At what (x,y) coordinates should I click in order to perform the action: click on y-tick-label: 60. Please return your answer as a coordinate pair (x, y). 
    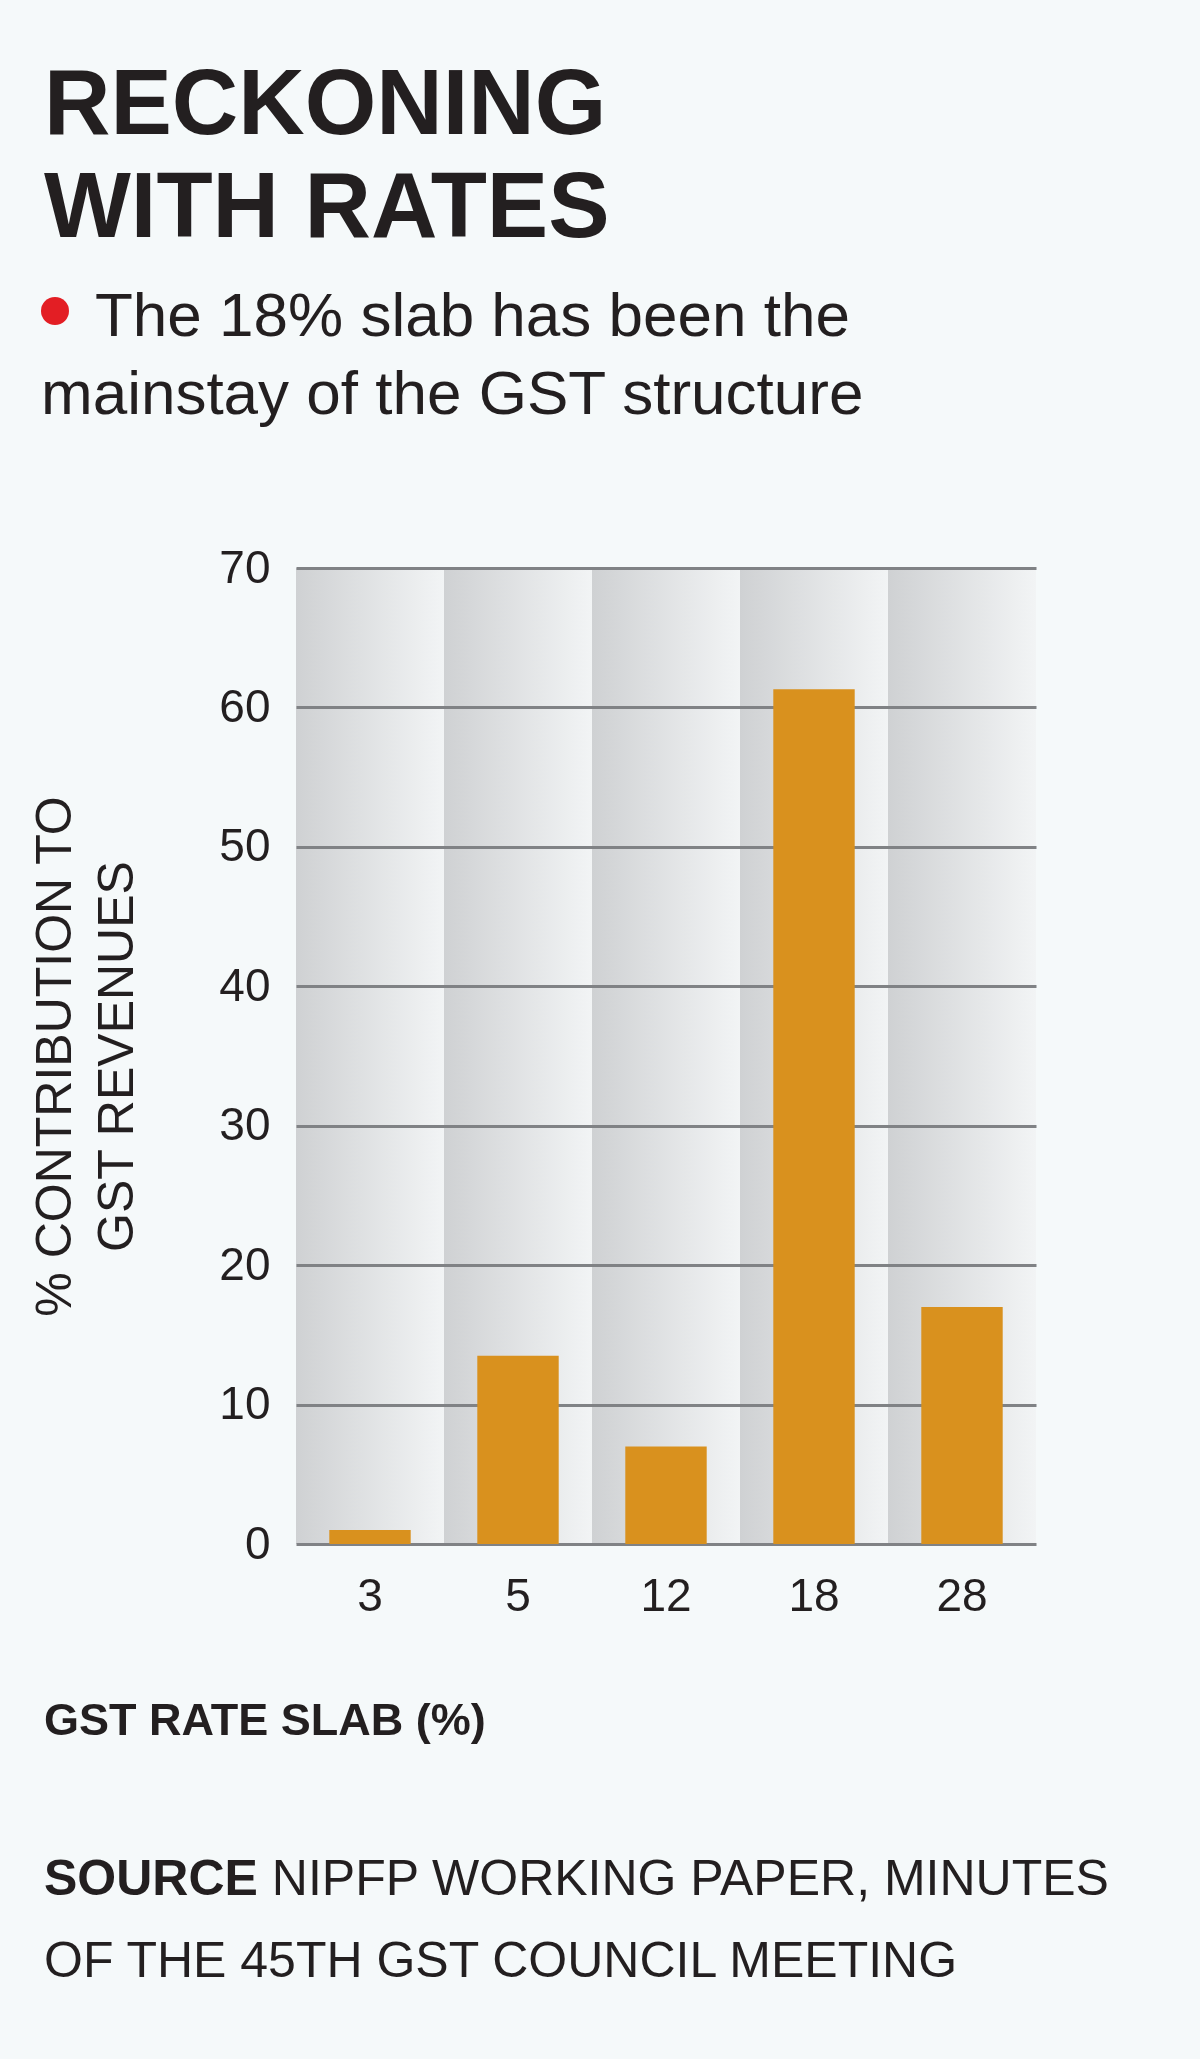
    Looking at the image, I should click on (245, 705).